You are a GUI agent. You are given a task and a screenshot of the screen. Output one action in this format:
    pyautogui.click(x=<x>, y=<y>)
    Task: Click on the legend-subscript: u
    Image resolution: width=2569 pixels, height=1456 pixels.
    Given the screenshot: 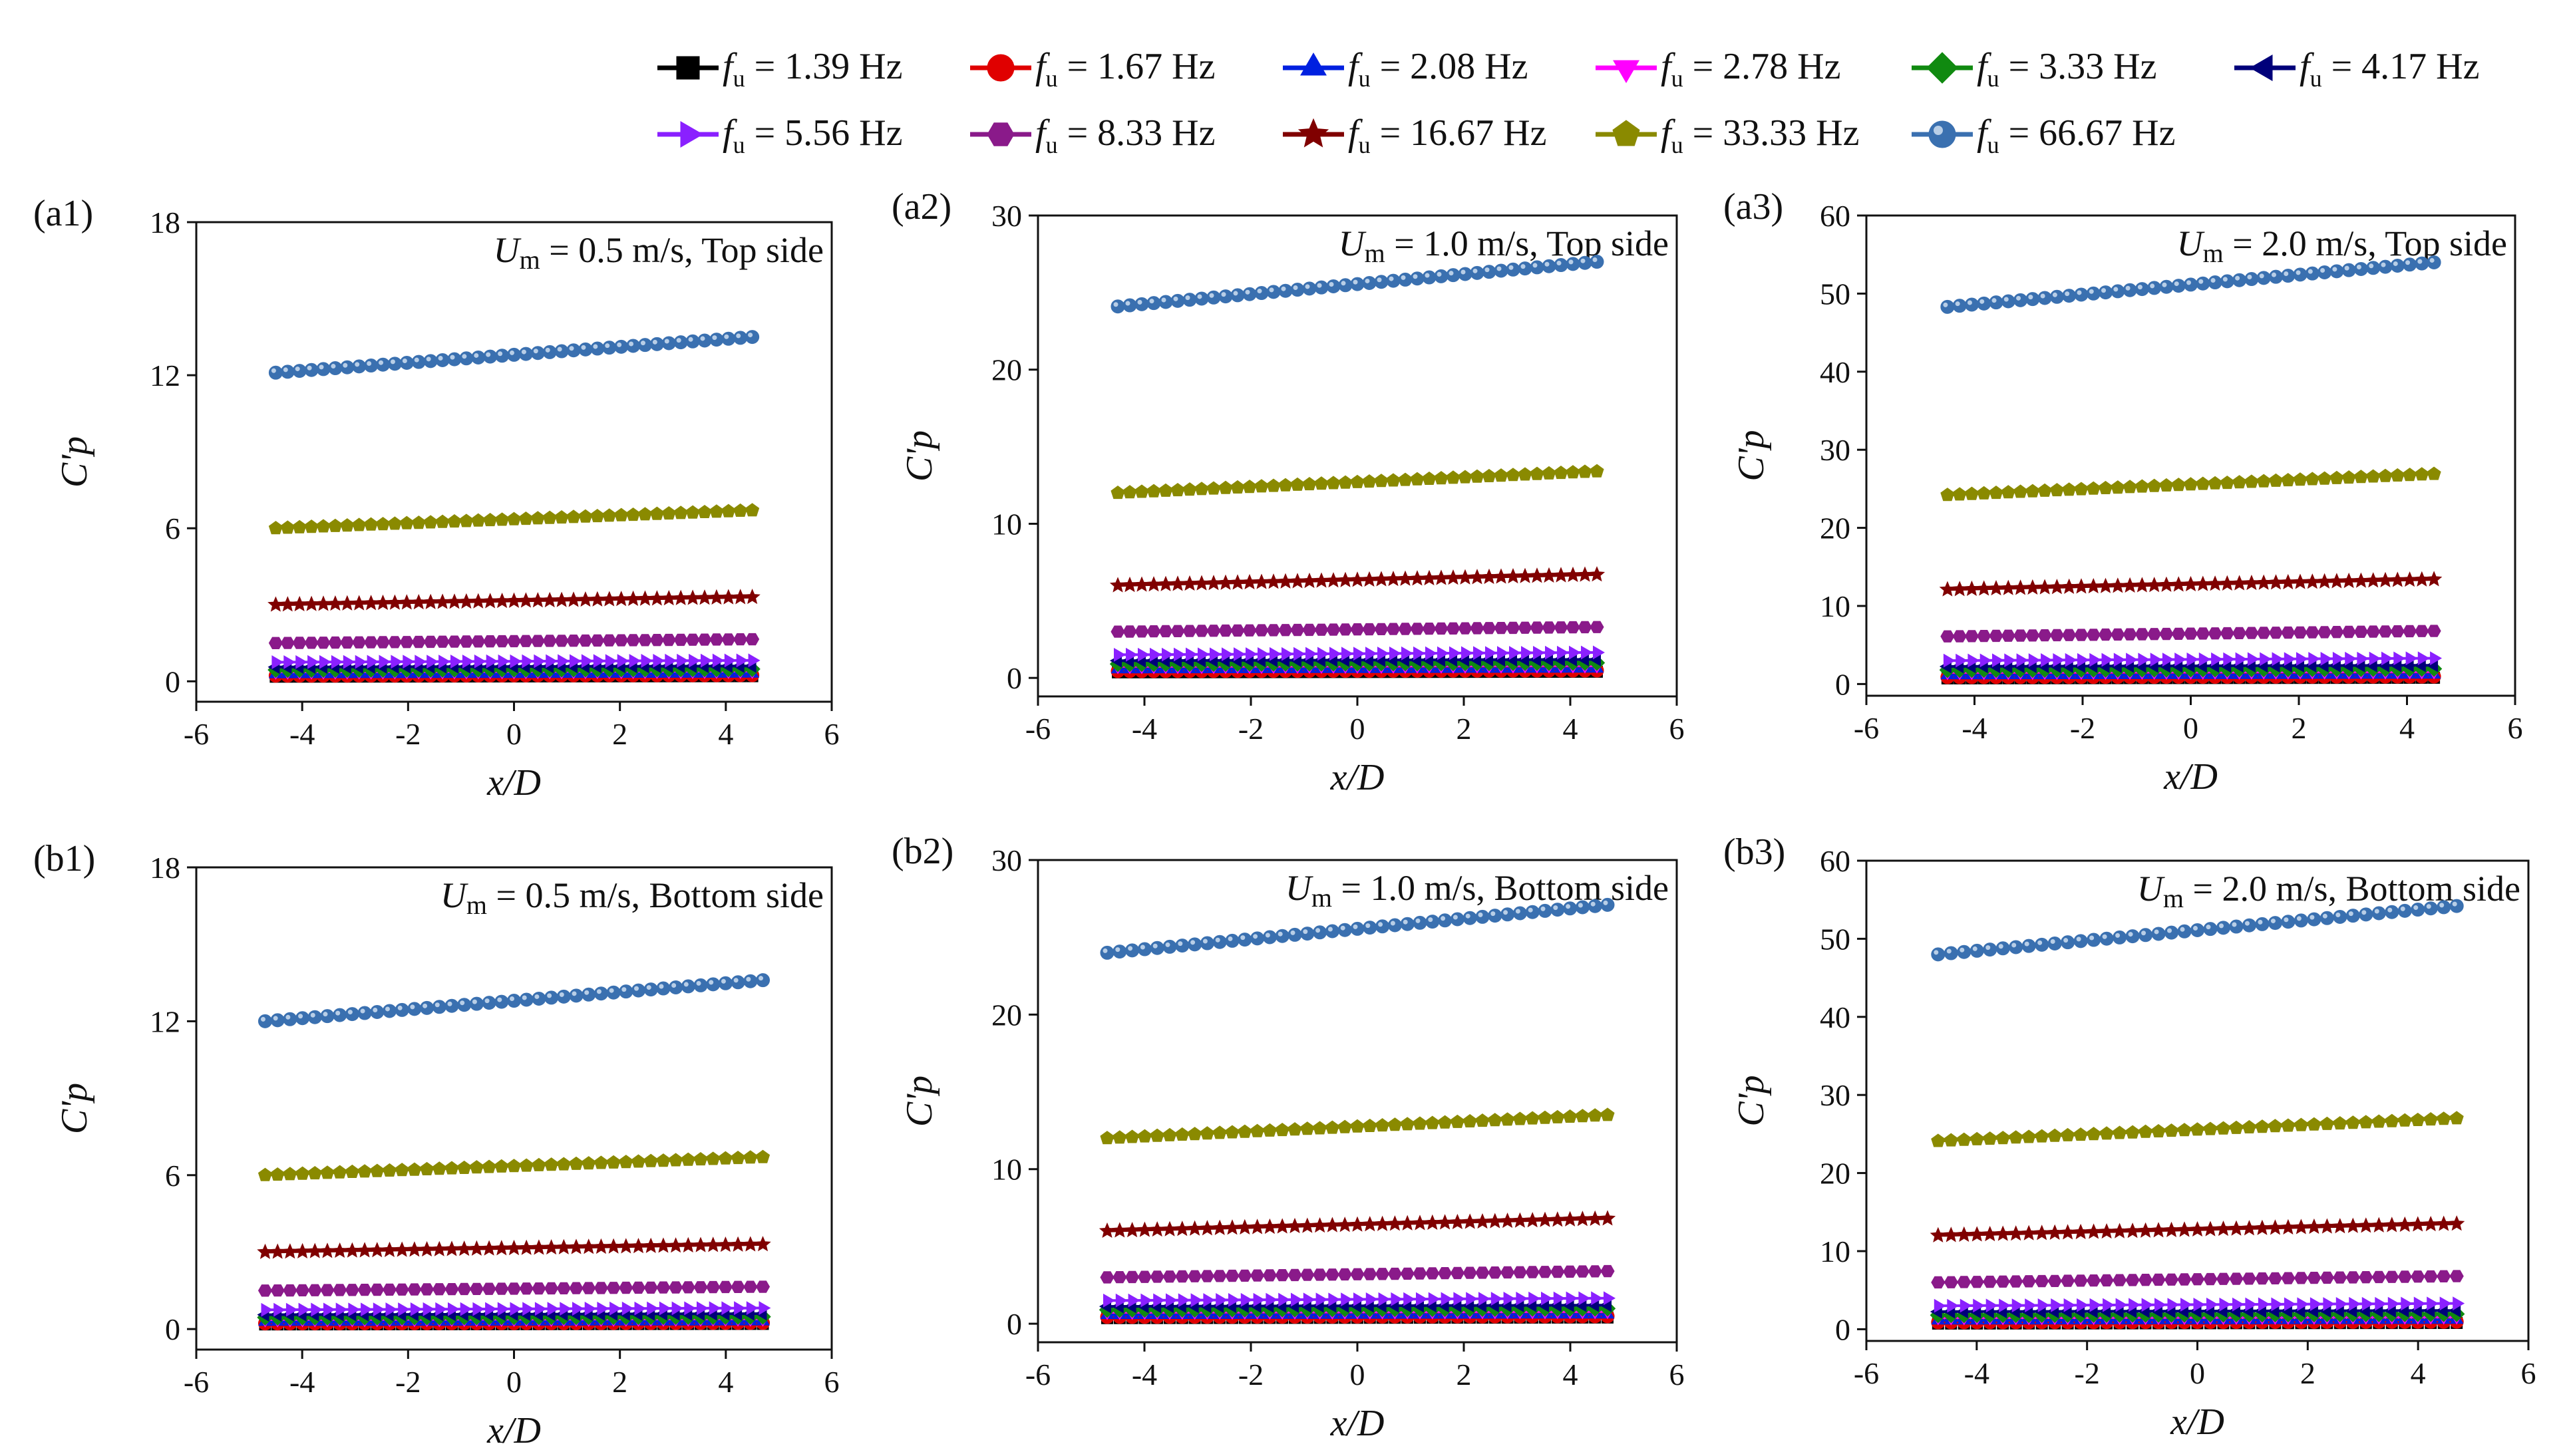 What is the action you would take?
    pyautogui.click(x=1052, y=145)
    